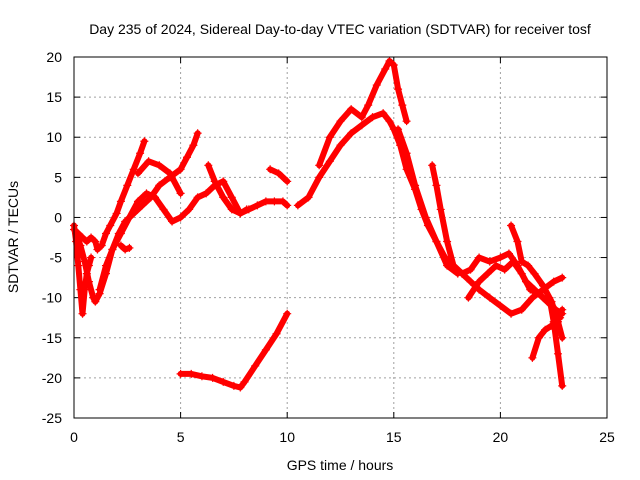  I want to click on y-tick-label: 5, so click(58, 177).